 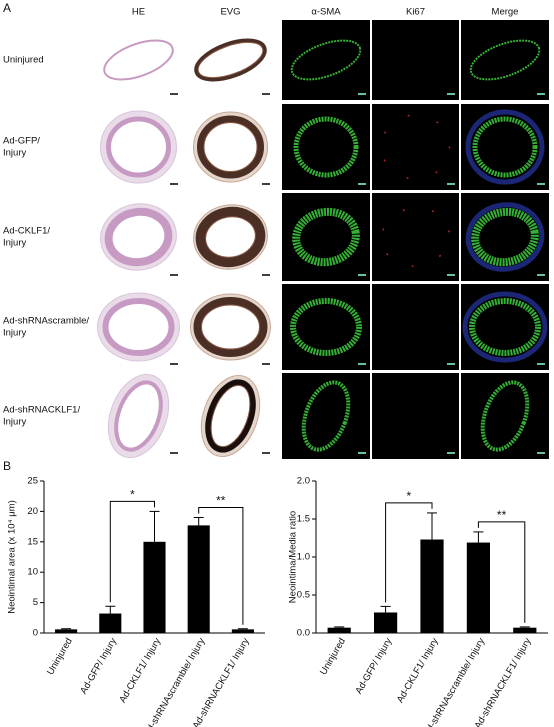 What do you see at coordinates (138, 12) in the screenshot?
I see `column-header: HE` at bounding box center [138, 12].